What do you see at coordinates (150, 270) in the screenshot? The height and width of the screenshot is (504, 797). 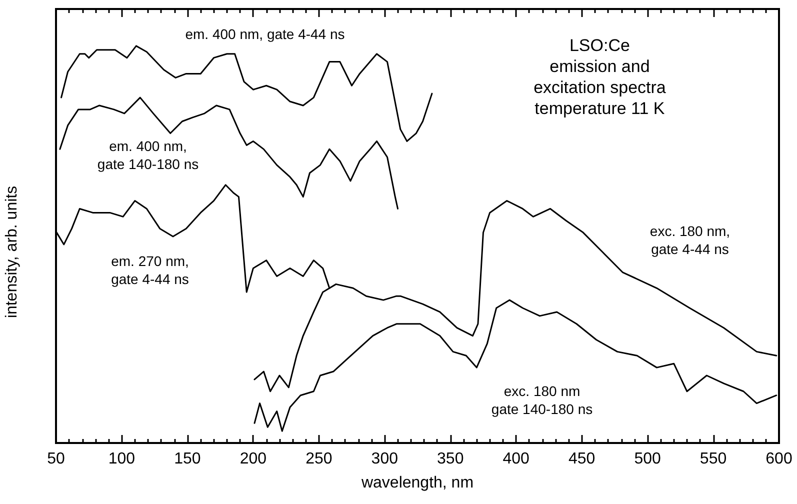 I see `series-label: em. 270 nm, gate 4-44 ns` at bounding box center [150, 270].